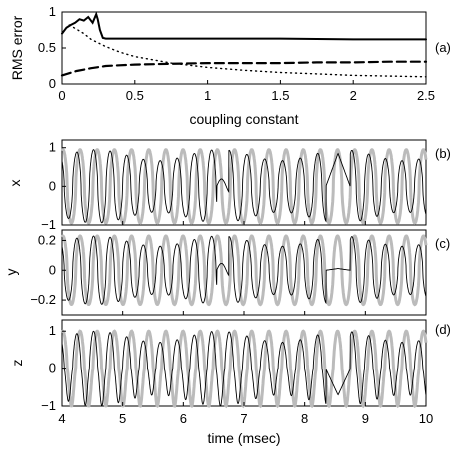 This screenshot has height=450, width=463. I want to click on panel-c-series-grey, so click(244, 270).